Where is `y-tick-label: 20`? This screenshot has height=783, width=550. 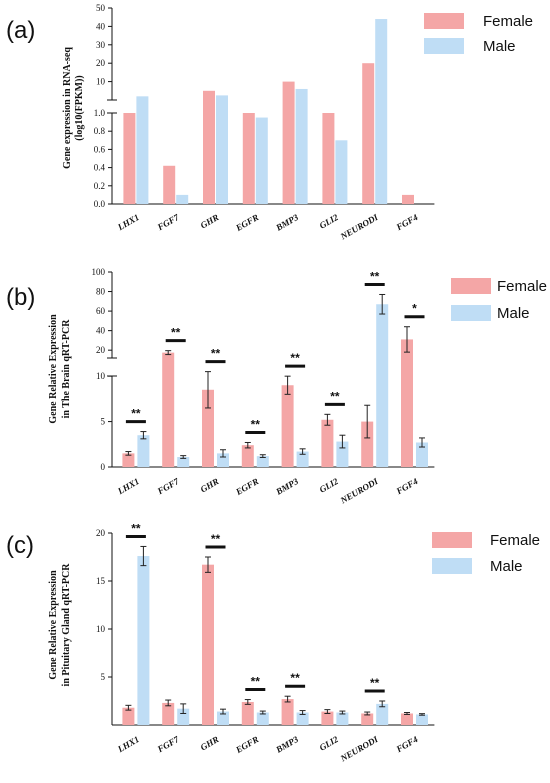
y-tick-label: 20 is located at coordinates (101, 533).